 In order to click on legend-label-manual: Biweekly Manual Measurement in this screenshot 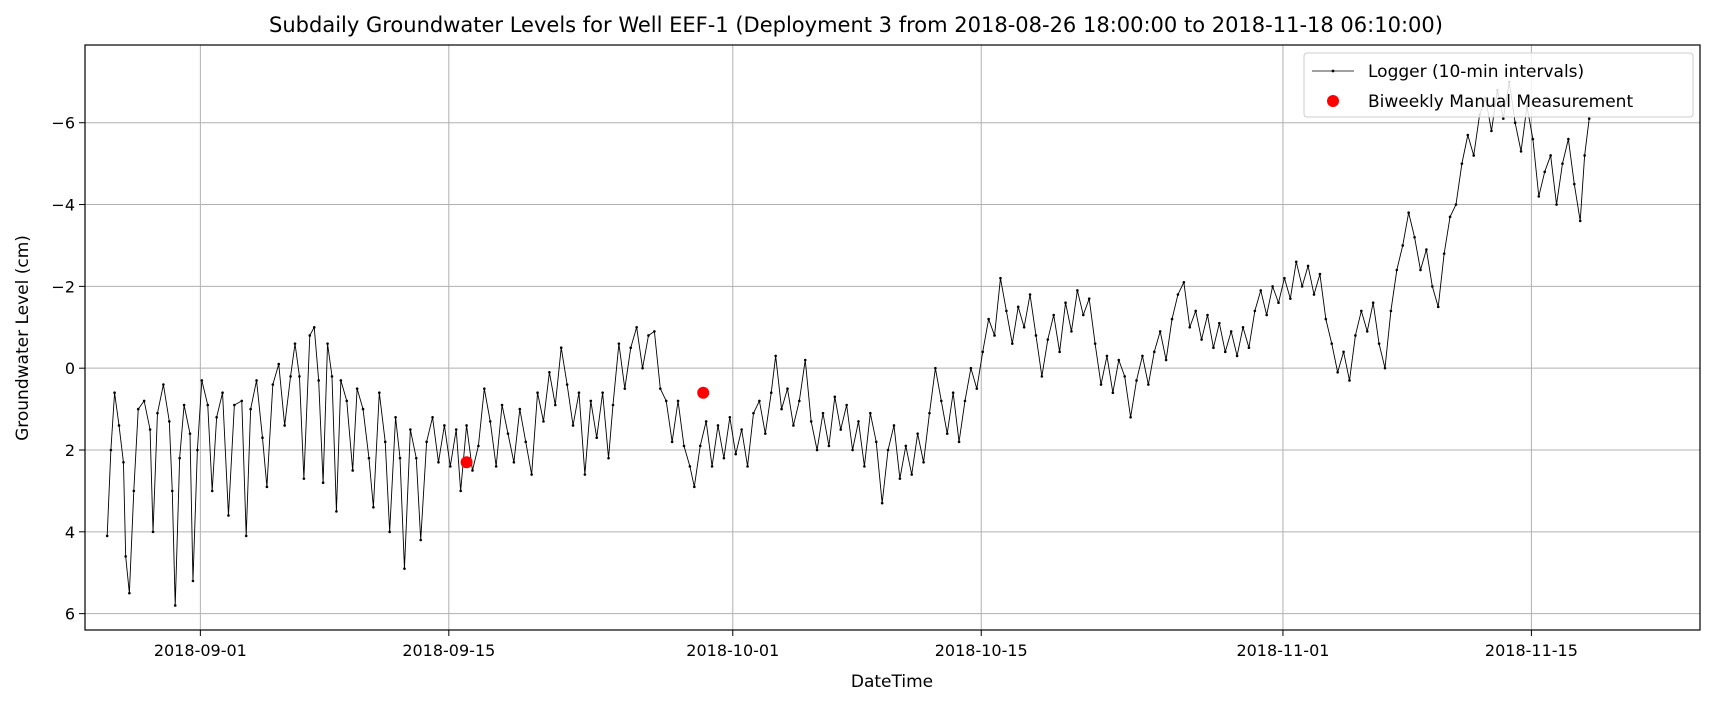, I will do `click(1500, 102)`.